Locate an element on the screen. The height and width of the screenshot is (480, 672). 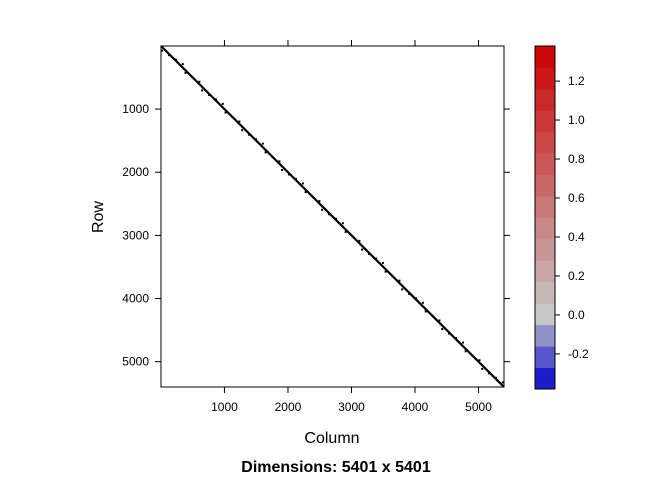
colorkey-tick-label: 1.0 is located at coordinates (576, 120).